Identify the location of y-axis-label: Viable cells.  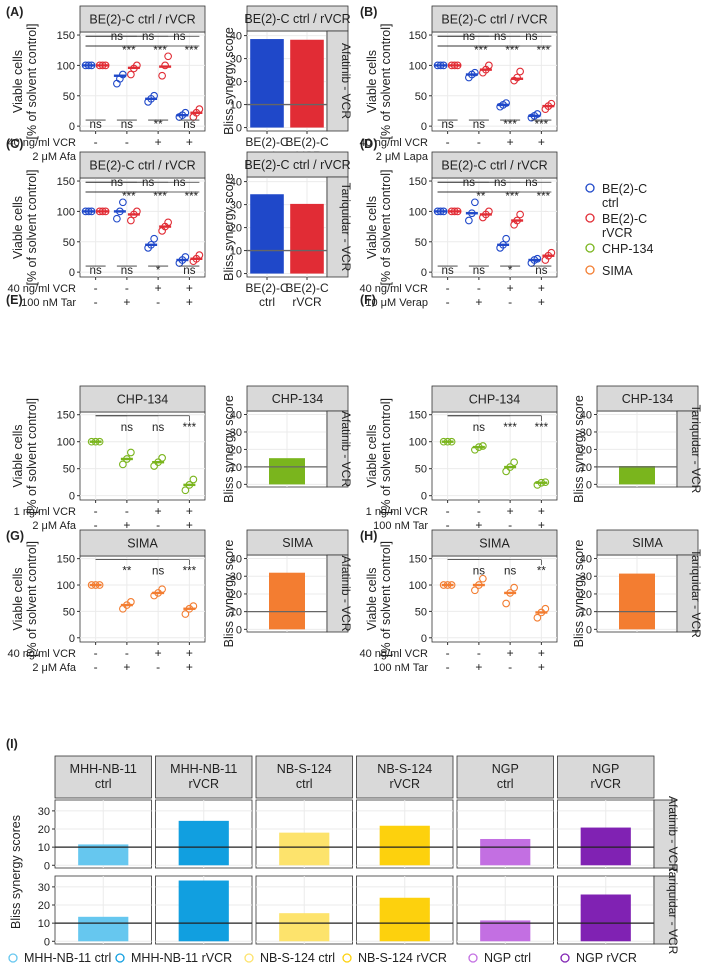
(372, 81).